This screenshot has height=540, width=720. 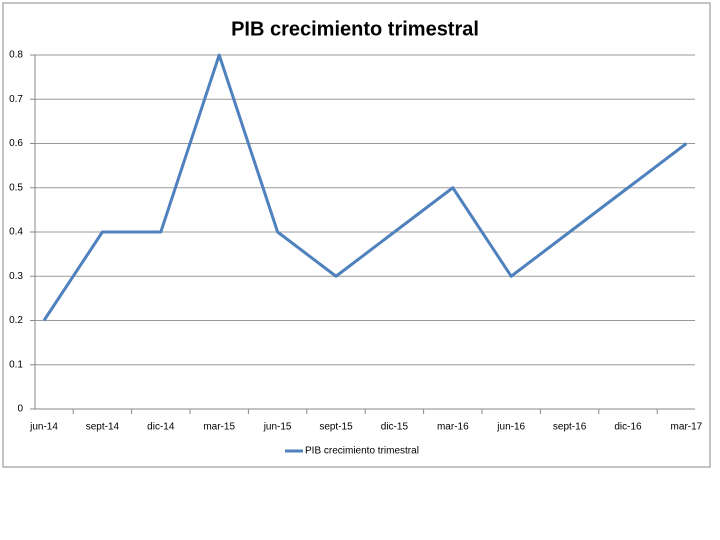 I want to click on y-tick-label: 0.2, so click(x=16, y=320).